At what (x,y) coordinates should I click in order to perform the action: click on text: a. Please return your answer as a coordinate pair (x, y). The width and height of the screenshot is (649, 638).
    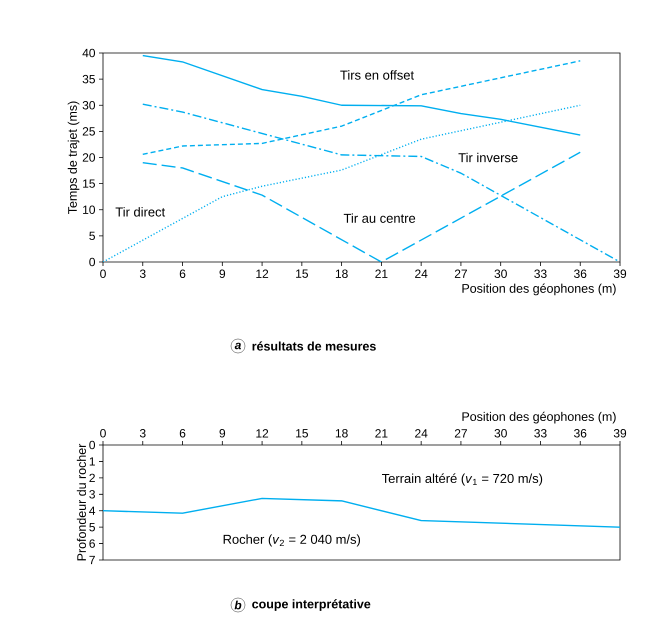
    Looking at the image, I should click on (237, 346).